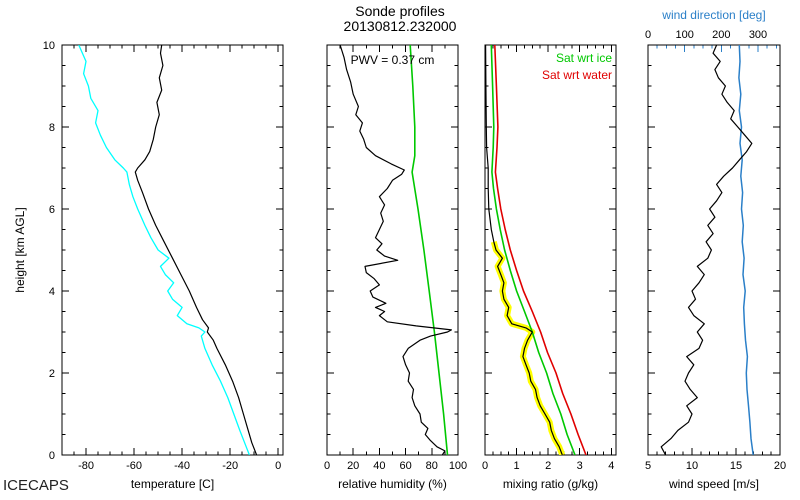 The image size is (800, 500). I want to click on mixing-ratio-x-tick-label: 3, so click(580, 466).